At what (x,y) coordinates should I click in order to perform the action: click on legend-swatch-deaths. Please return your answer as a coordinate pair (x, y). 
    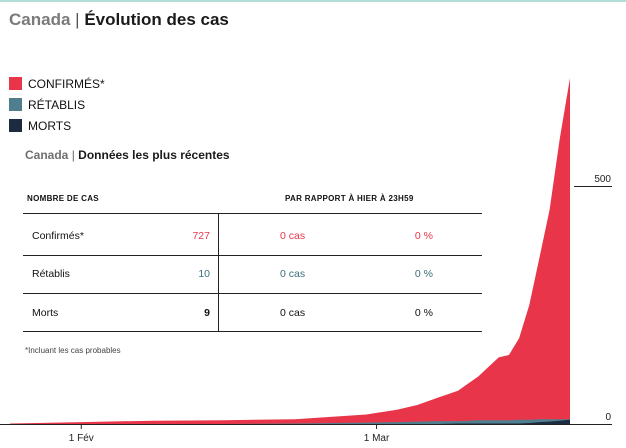
    Looking at the image, I should click on (15, 125).